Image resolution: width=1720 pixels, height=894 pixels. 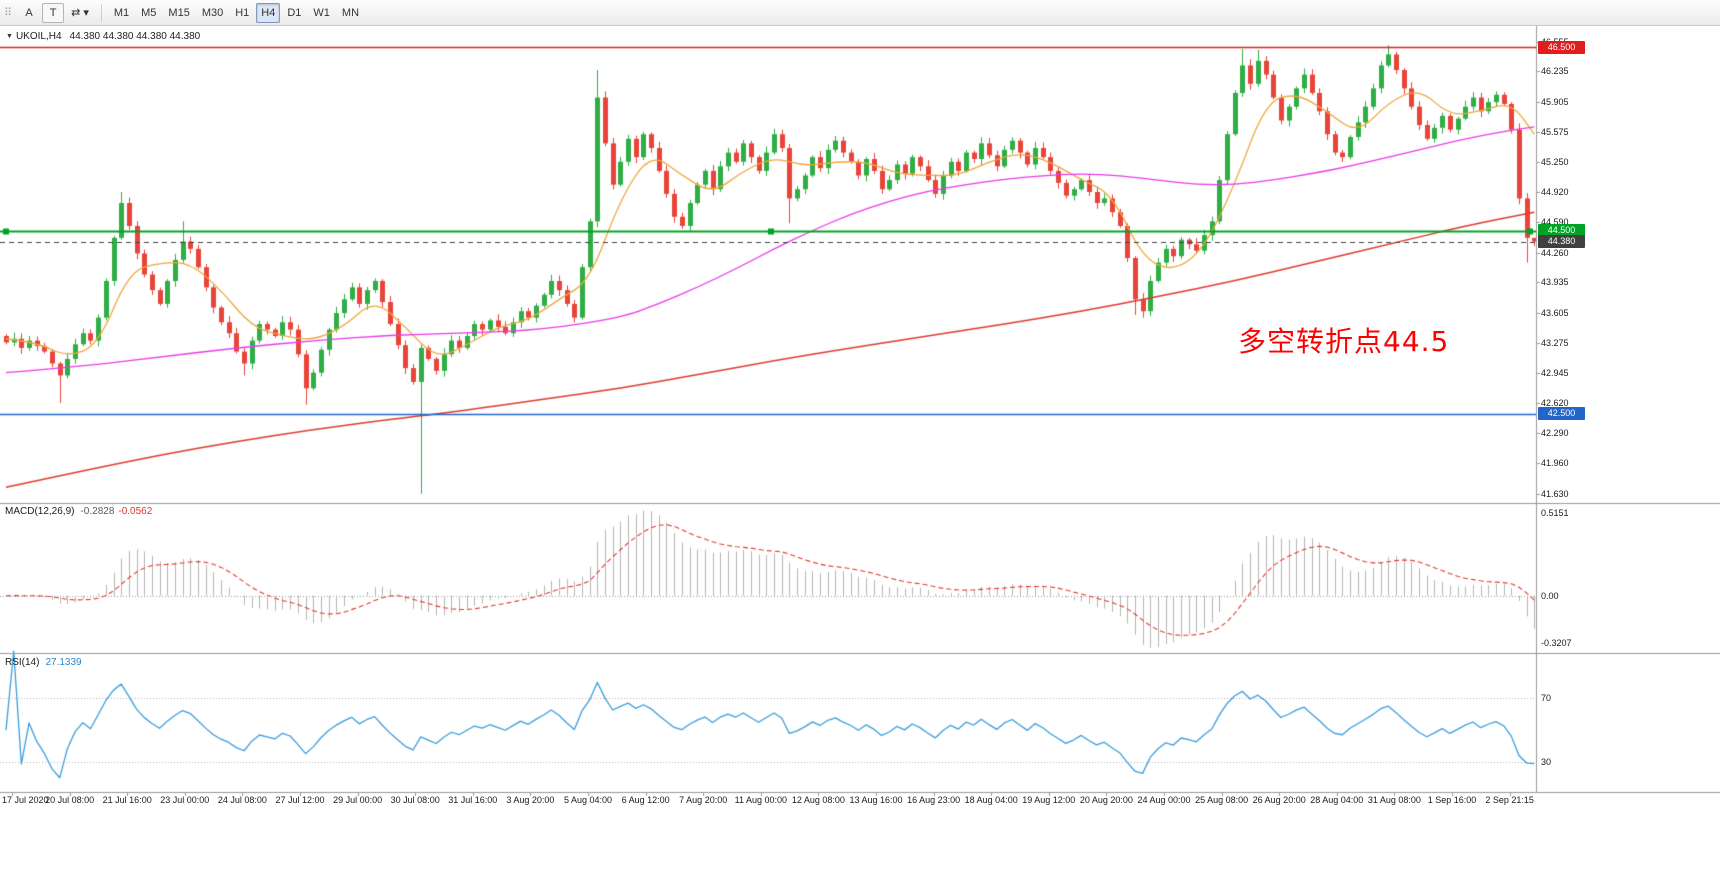 What do you see at coordinates (22, 662) in the screenshot?
I see `rsi-indicator-name: RSI(14)` at bounding box center [22, 662].